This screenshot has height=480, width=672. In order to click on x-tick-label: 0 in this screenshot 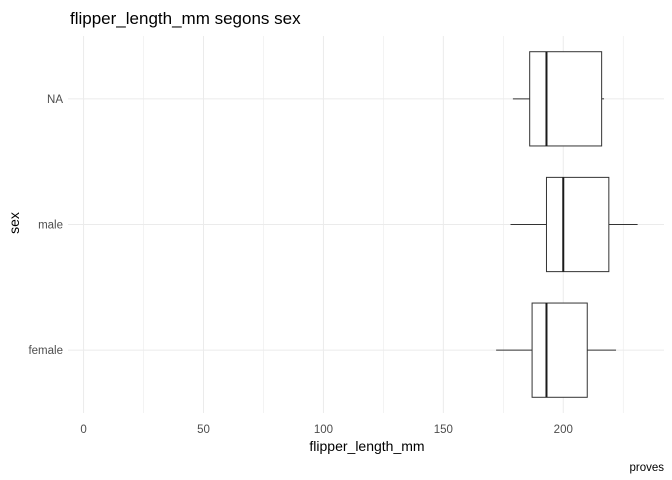, I will do `click(83, 430)`.